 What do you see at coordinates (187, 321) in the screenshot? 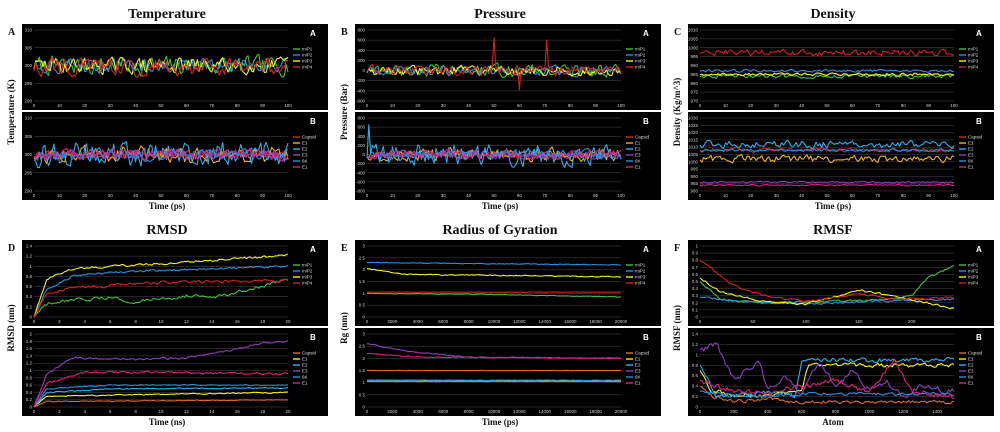
I see `x-tick-label: 12` at bounding box center [187, 321].